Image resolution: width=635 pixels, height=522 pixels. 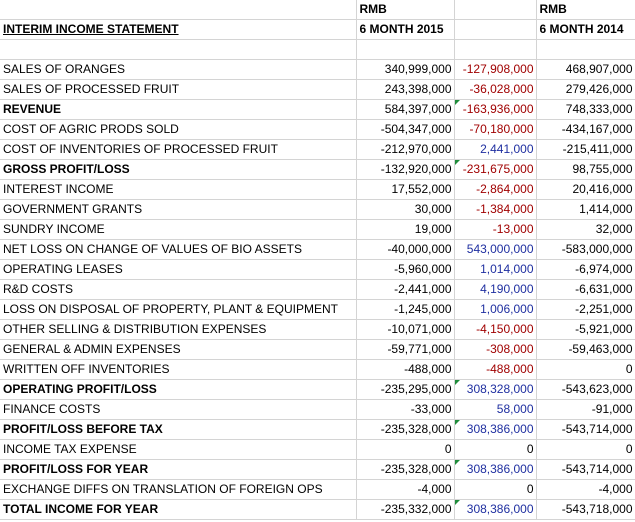 I want to click on cell-d3, so click(x=585, y=49).